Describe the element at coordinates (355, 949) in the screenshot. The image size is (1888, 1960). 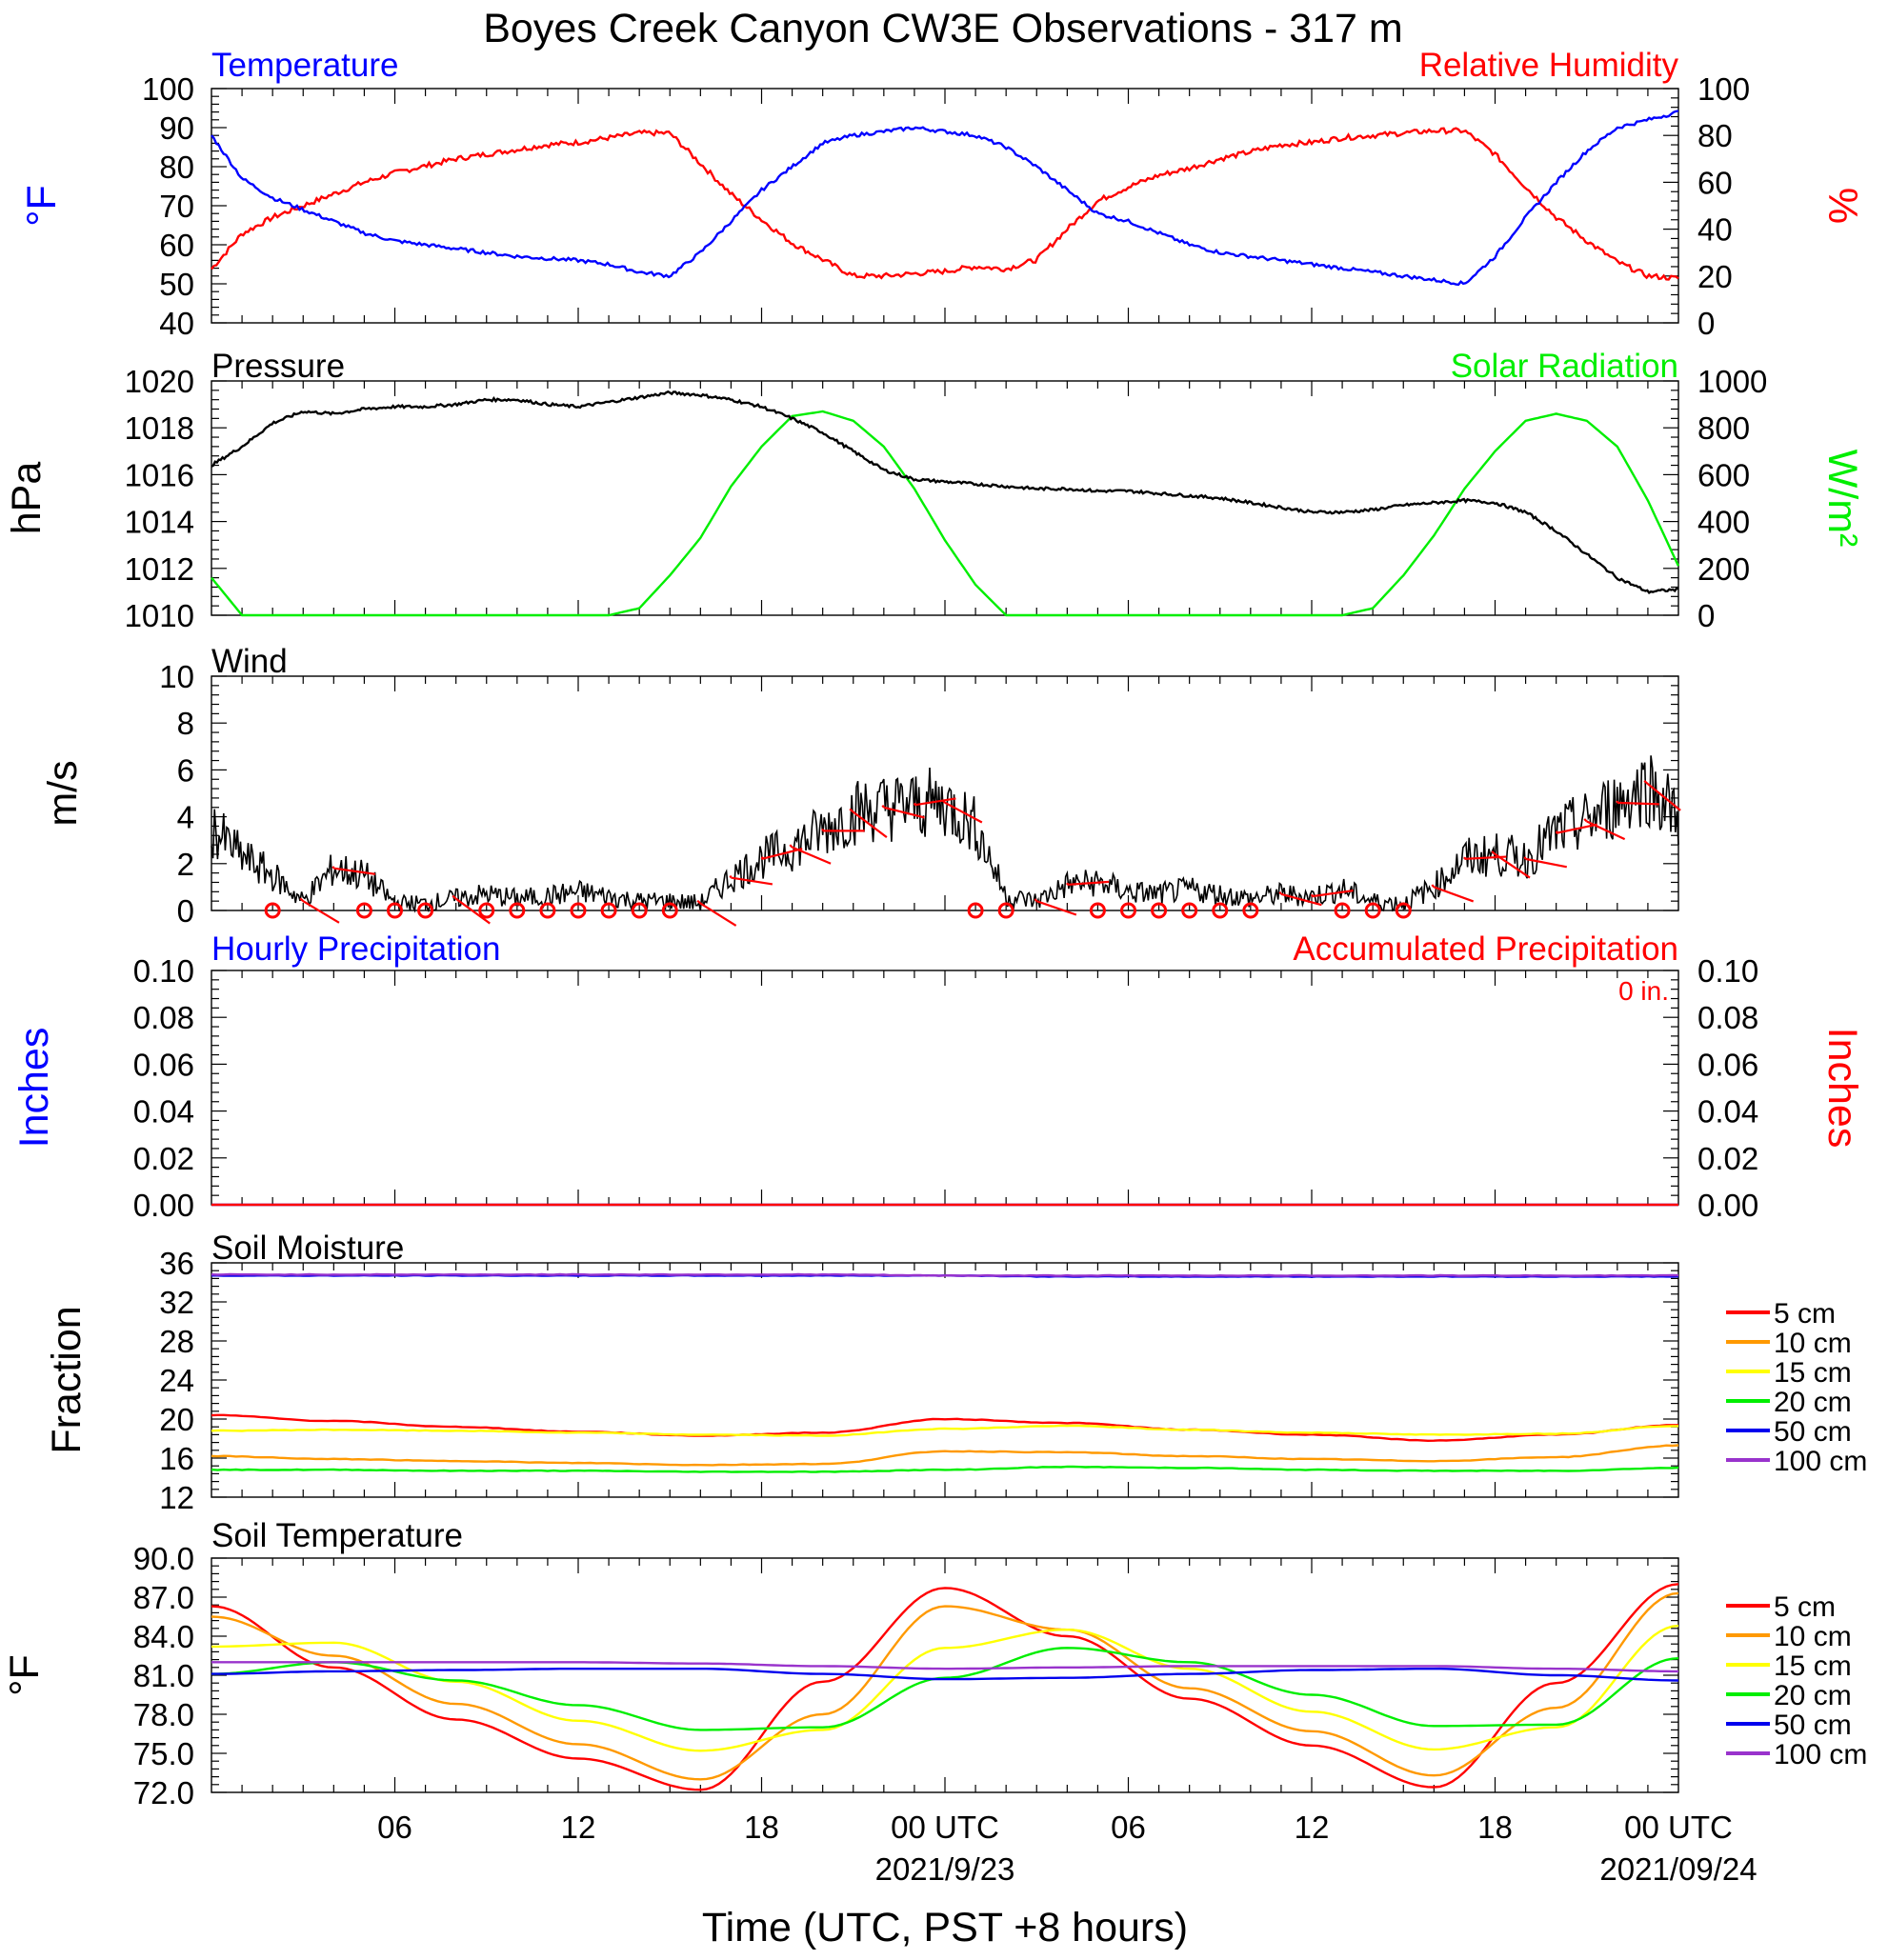
I see `precip-left-title: Hourly Precipitation` at that location.